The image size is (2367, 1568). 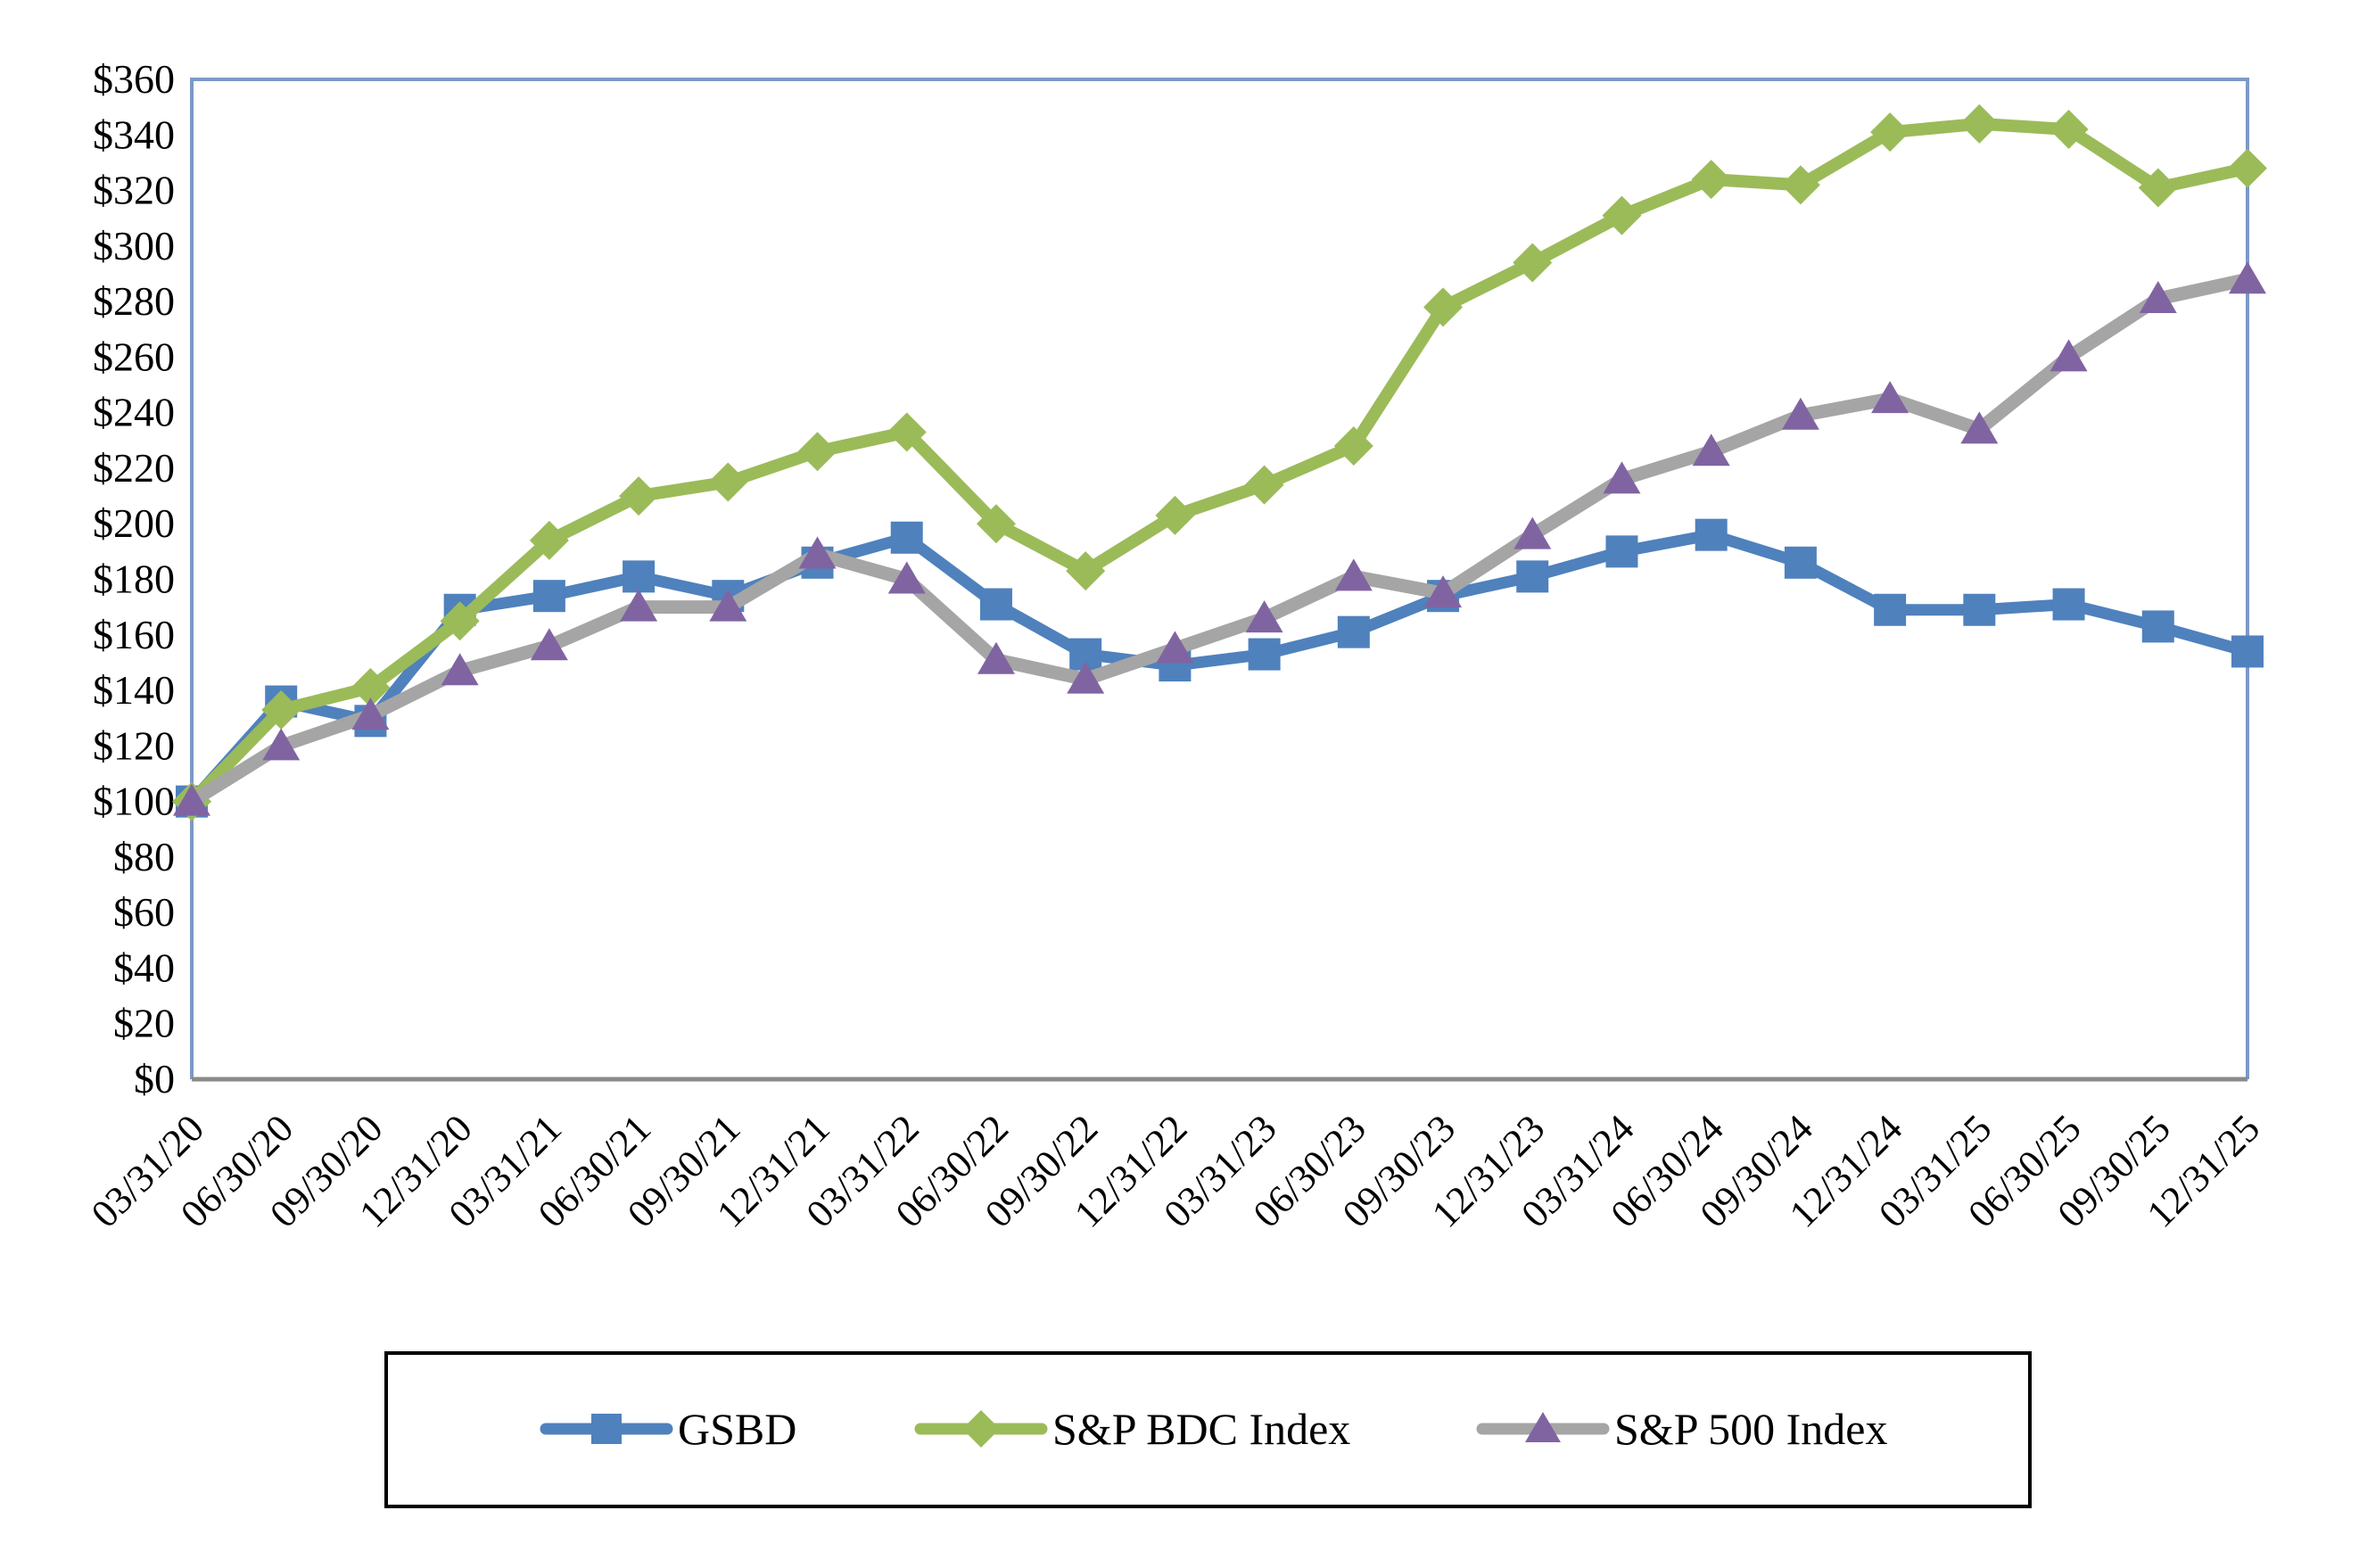 What do you see at coordinates (134, 134) in the screenshot?
I see `y-tick-label: $340` at bounding box center [134, 134].